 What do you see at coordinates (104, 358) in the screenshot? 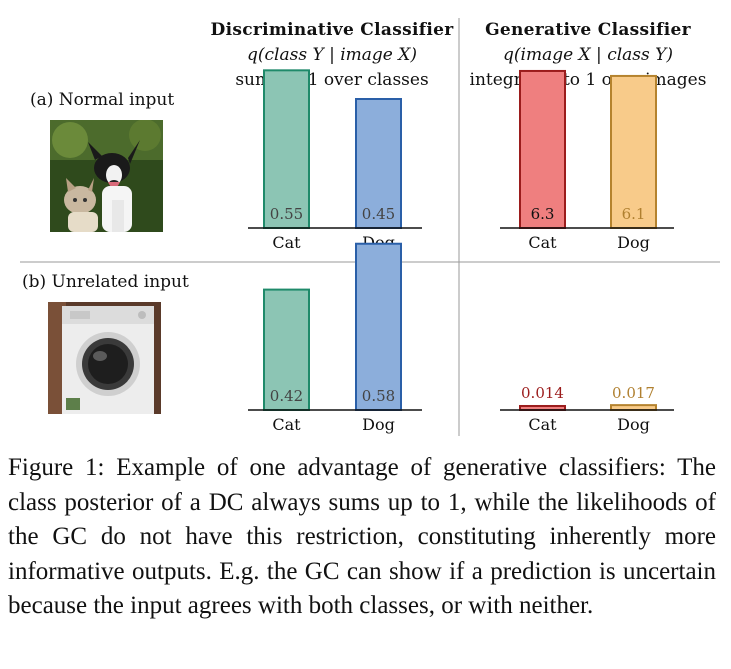
I see `washing-machine-photo-icon` at bounding box center [104, 358].